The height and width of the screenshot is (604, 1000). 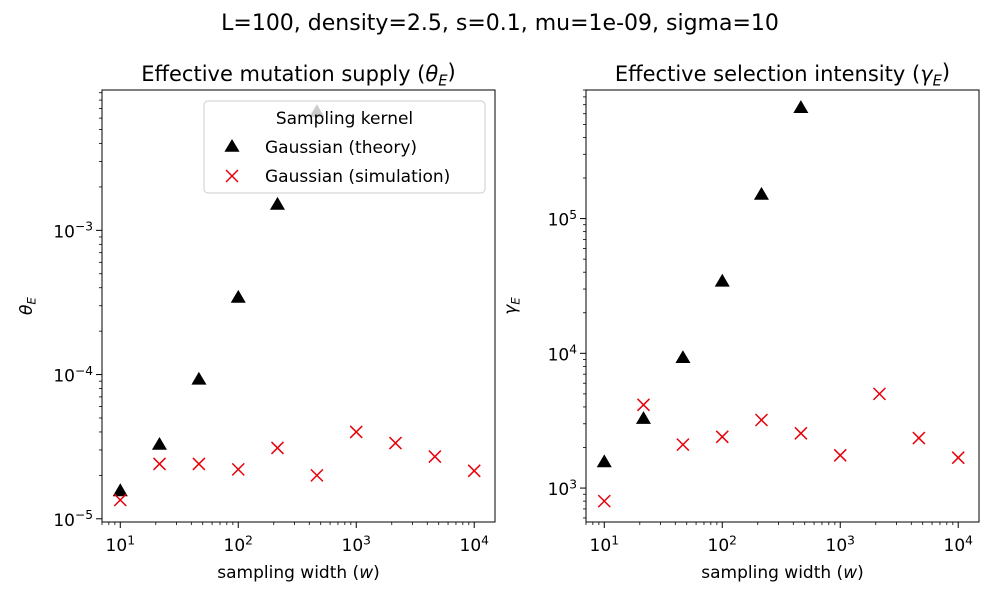 What do you see at coordinates (782, 74) in the screenshot?
I see `panel-title: Effective selection intensity (γE)` at bounding box center [782, 74].